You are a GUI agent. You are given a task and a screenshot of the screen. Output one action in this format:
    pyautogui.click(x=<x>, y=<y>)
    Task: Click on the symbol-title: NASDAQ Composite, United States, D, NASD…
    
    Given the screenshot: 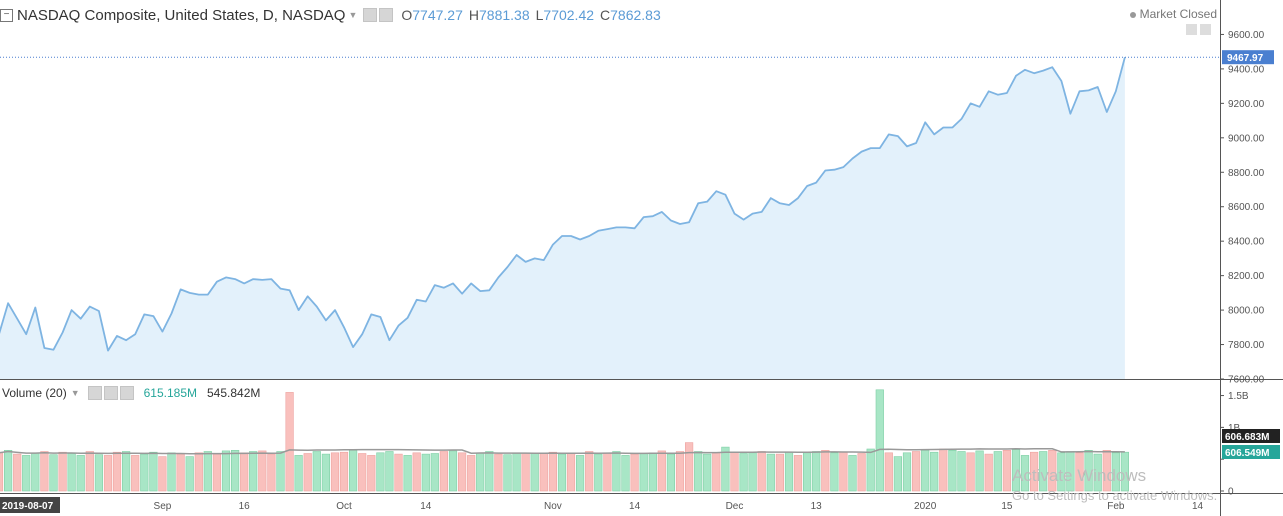 What is the action you would take?
    pyautogui.click(x=181, y=15)
    